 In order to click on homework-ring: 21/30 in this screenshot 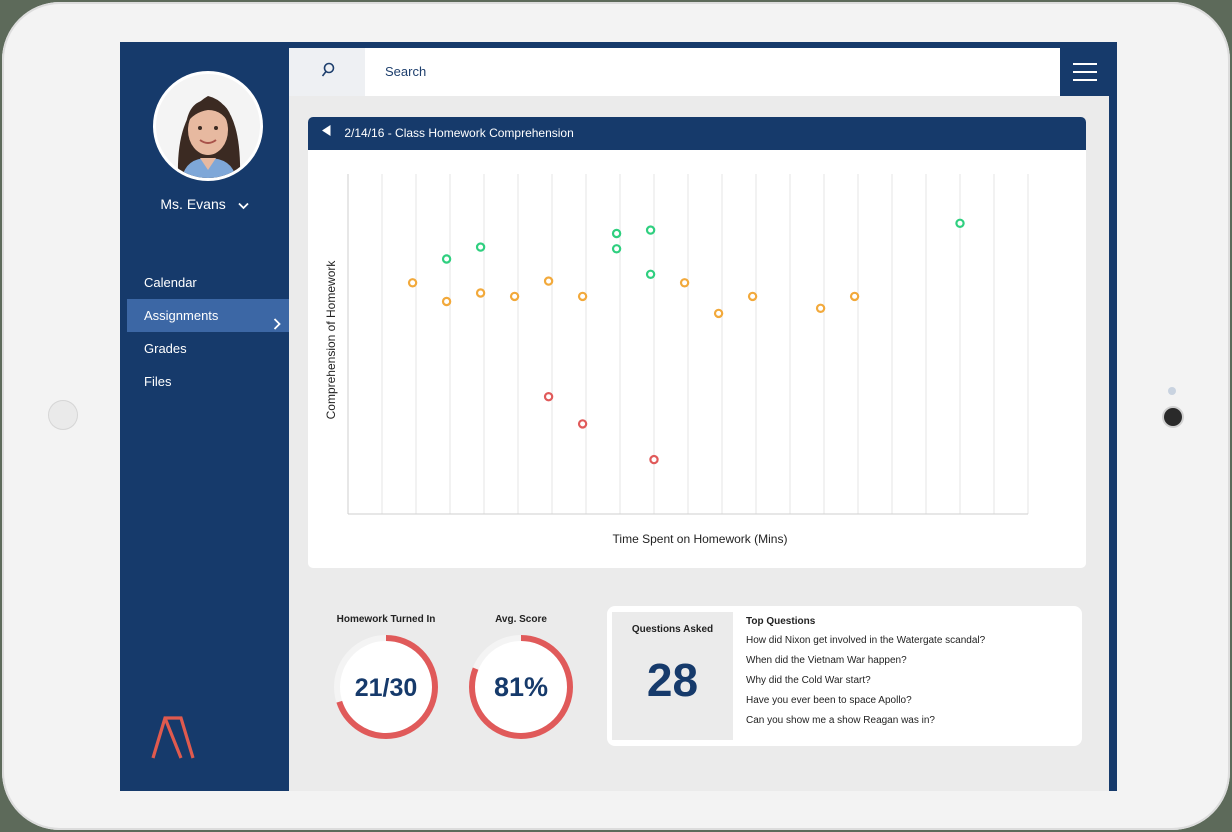, I will do `click(386, 687)`.